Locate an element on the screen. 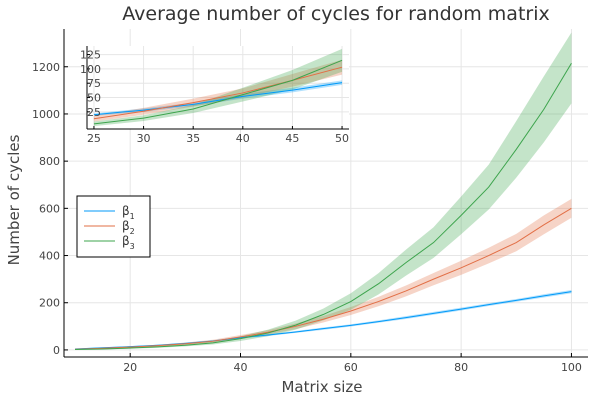 The width and height of the screenshot is (600, 400). inset-x-tick-label: 30 is located at coordinates (144, 138).